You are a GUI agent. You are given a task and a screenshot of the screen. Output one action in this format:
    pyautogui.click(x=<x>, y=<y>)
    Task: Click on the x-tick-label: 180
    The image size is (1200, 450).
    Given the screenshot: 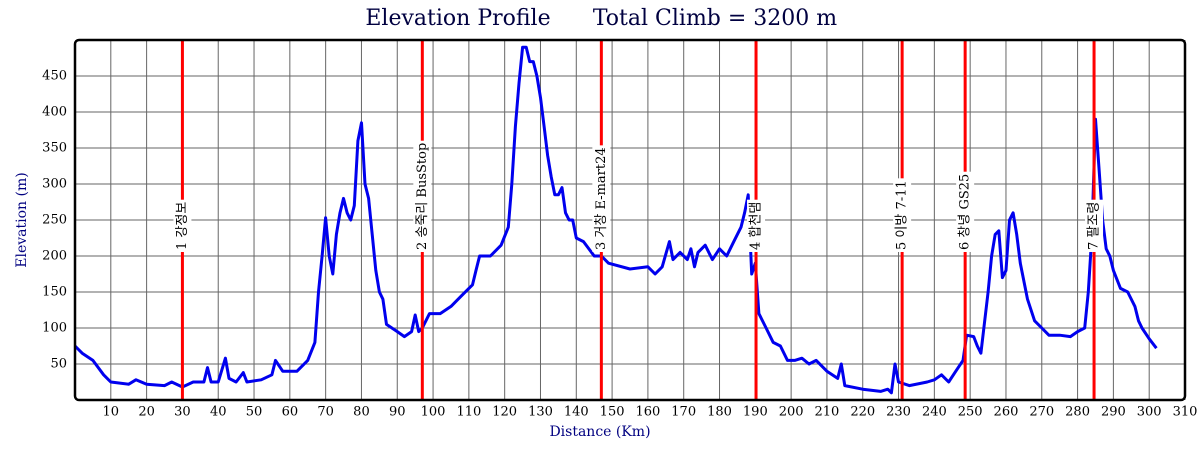 What is the action you would take?
    pyautogui.click(x=719, y=412)
    